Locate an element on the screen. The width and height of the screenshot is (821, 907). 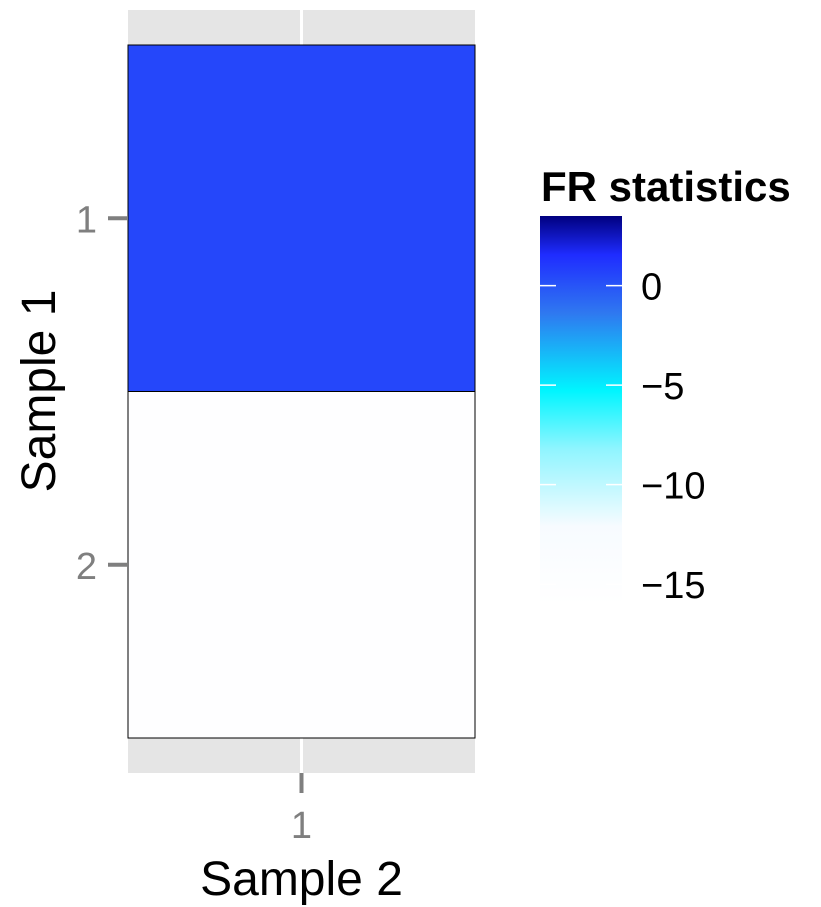
y-axis: 12 is located at coordinates (102, 393).